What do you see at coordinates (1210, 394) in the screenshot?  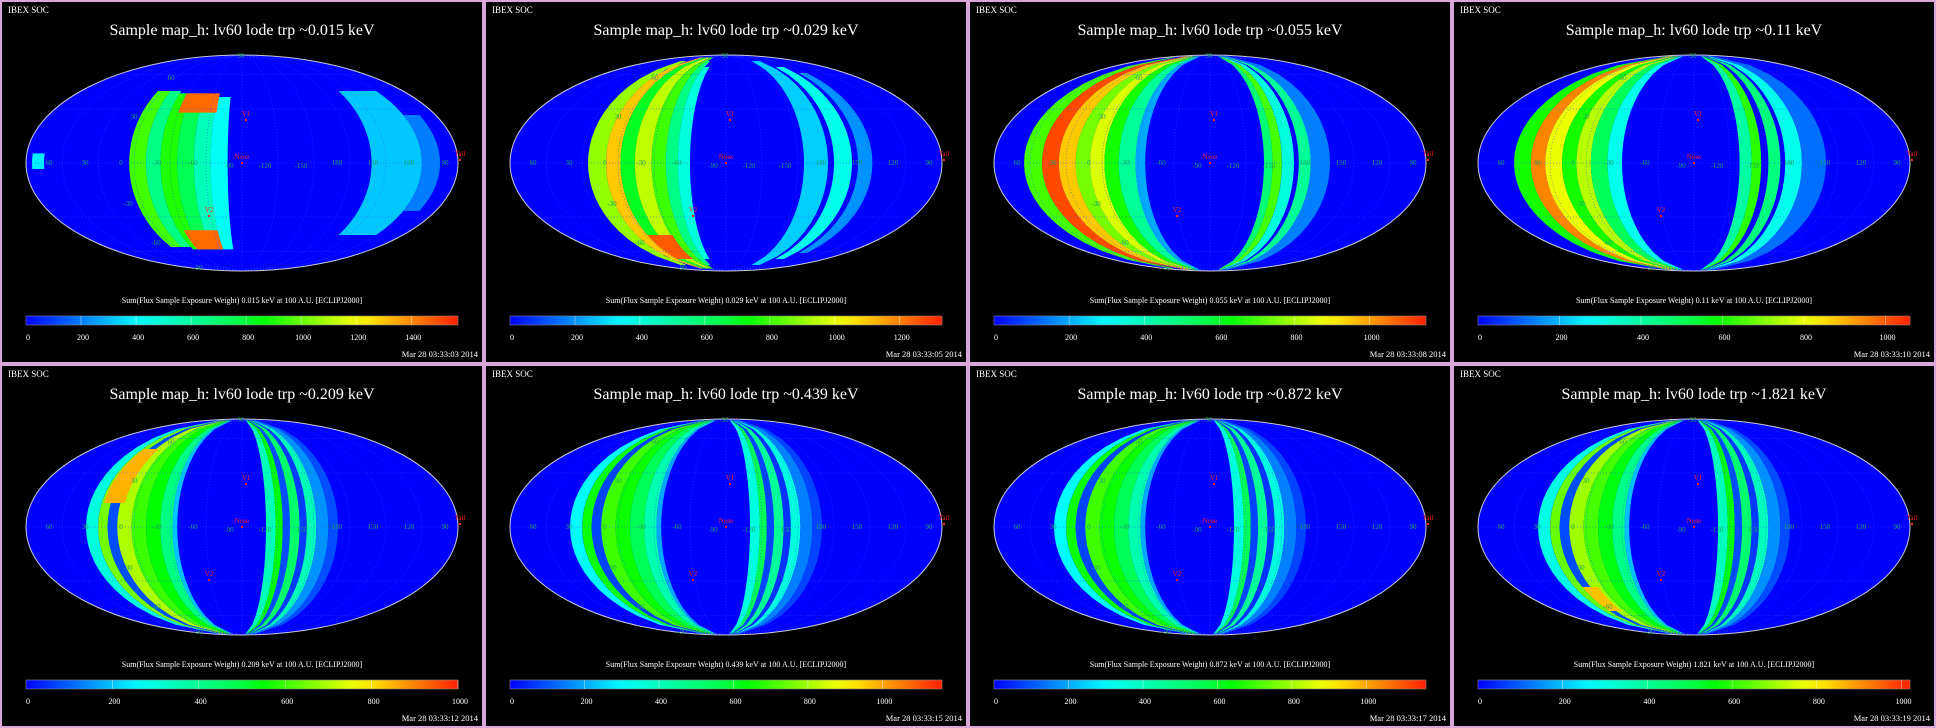 I see `map-title: Sample map_h: lv60 lode trp ~0.872 keV` at bounding box center [1210, 394].